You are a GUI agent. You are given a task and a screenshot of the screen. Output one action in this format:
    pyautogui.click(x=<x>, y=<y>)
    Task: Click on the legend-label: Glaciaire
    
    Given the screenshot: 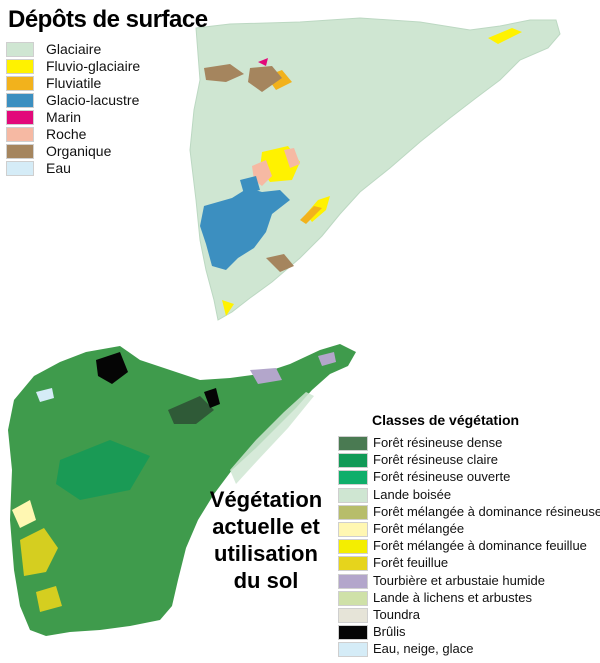 What is the action you would take?
    pyautogui.click(x=74, y=49)
    